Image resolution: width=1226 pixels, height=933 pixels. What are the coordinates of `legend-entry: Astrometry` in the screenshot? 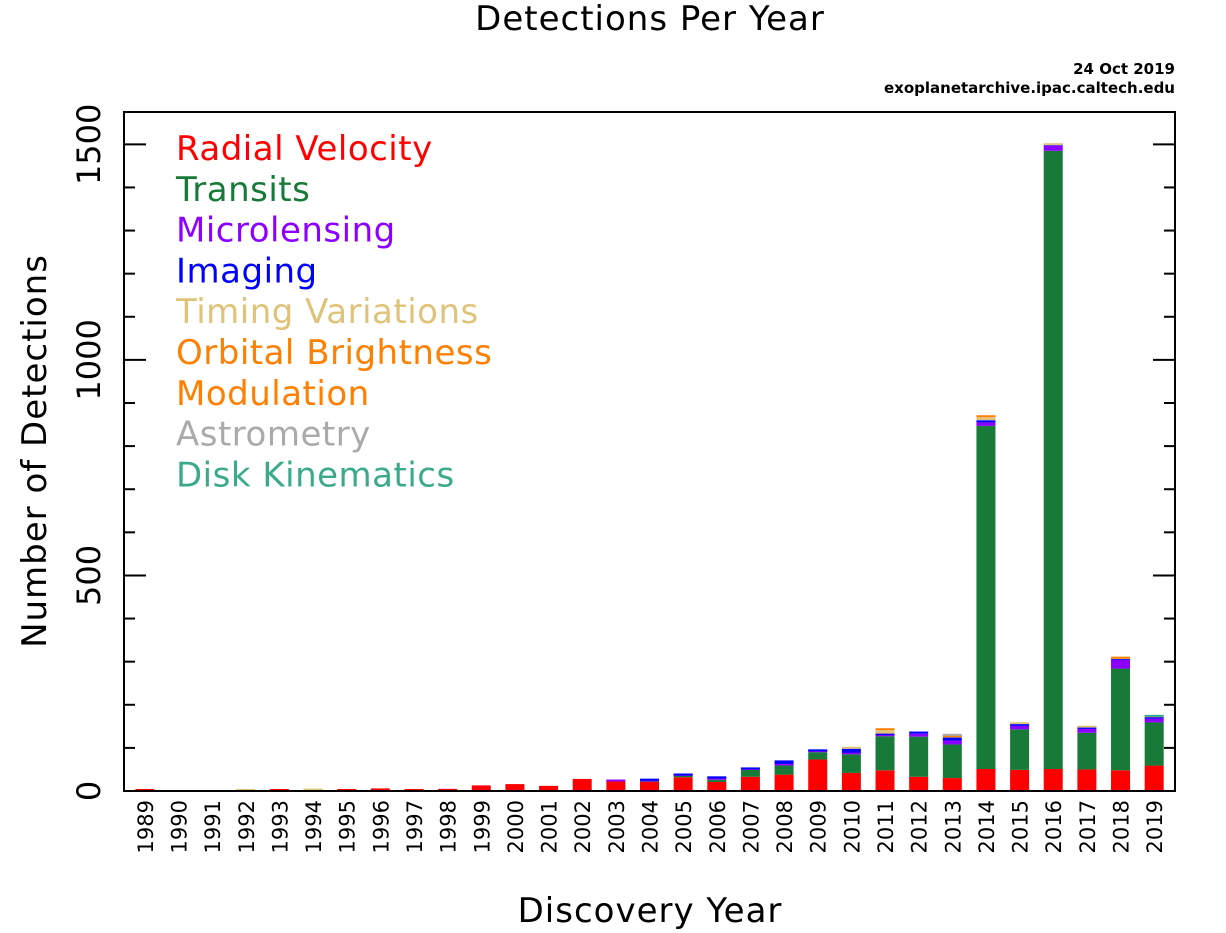 It's located at (273, 435).